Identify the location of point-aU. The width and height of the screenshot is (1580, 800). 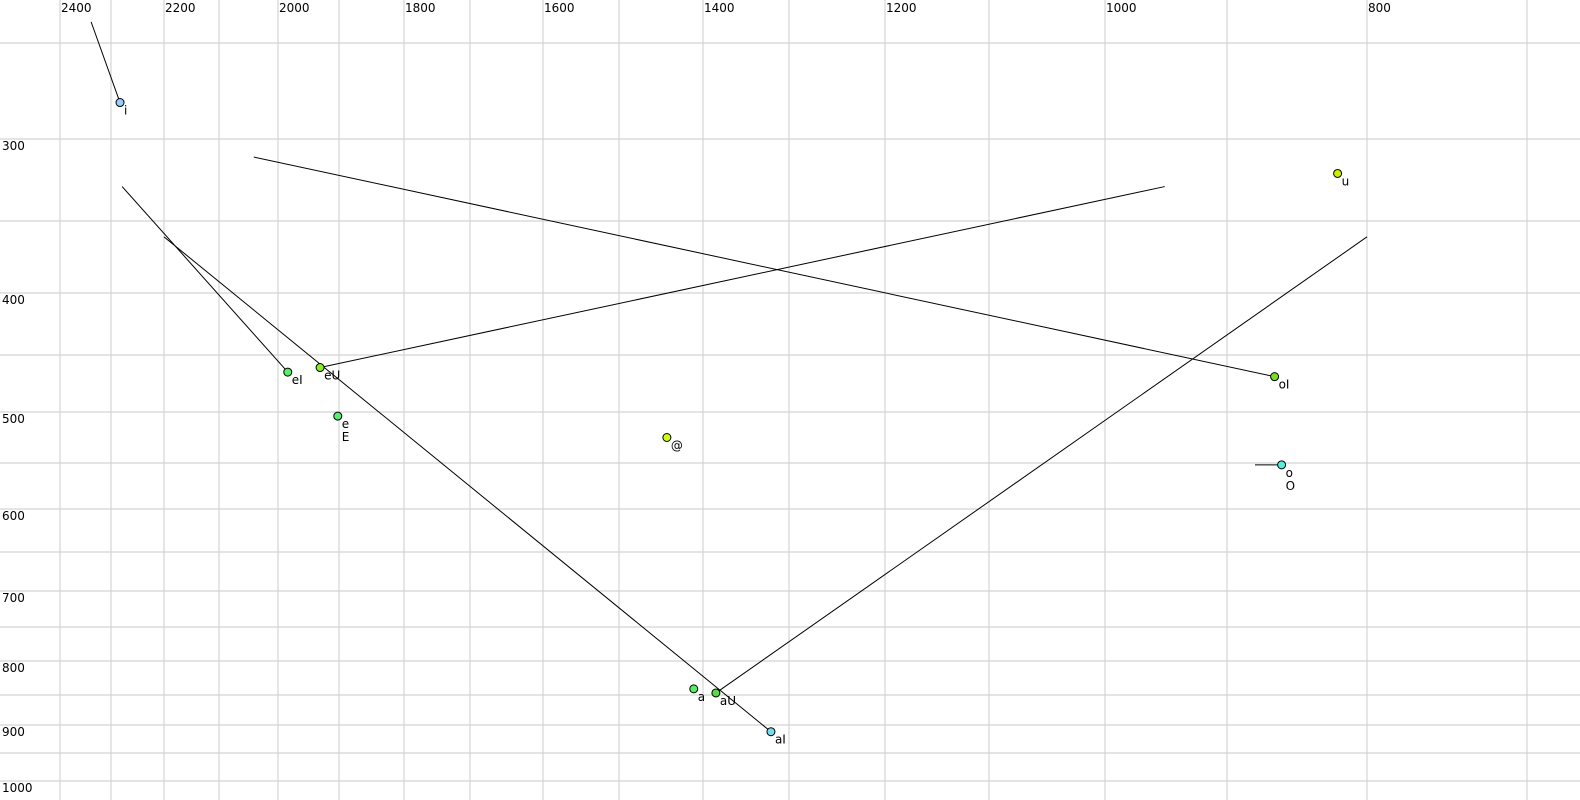
(716, 693).